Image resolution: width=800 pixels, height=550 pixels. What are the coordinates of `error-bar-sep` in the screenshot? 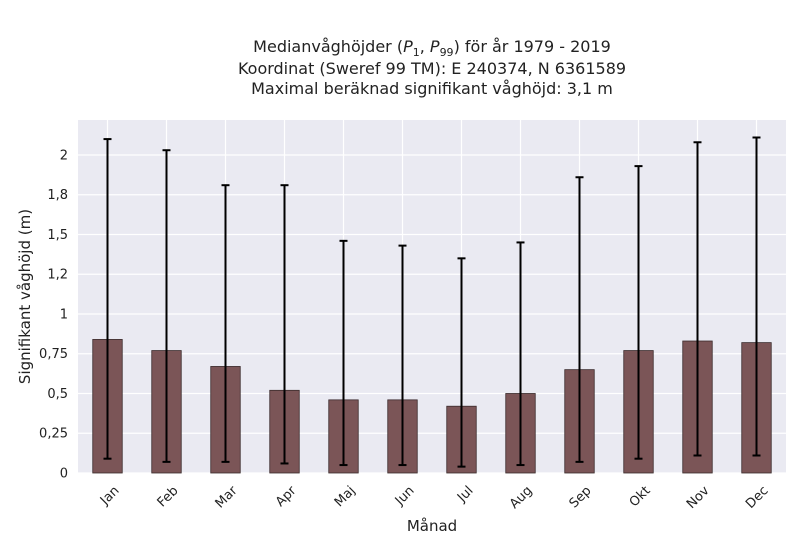 It's located at (579, 319).